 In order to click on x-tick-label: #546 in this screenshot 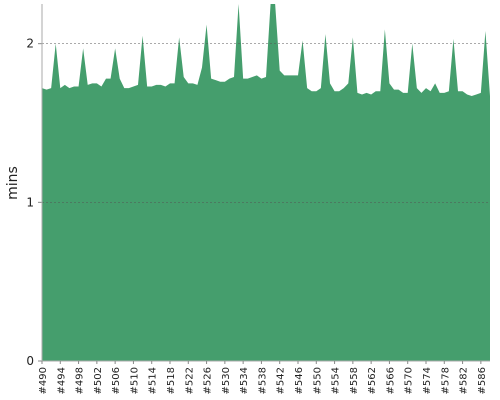, I will do `click(299, 380)`.